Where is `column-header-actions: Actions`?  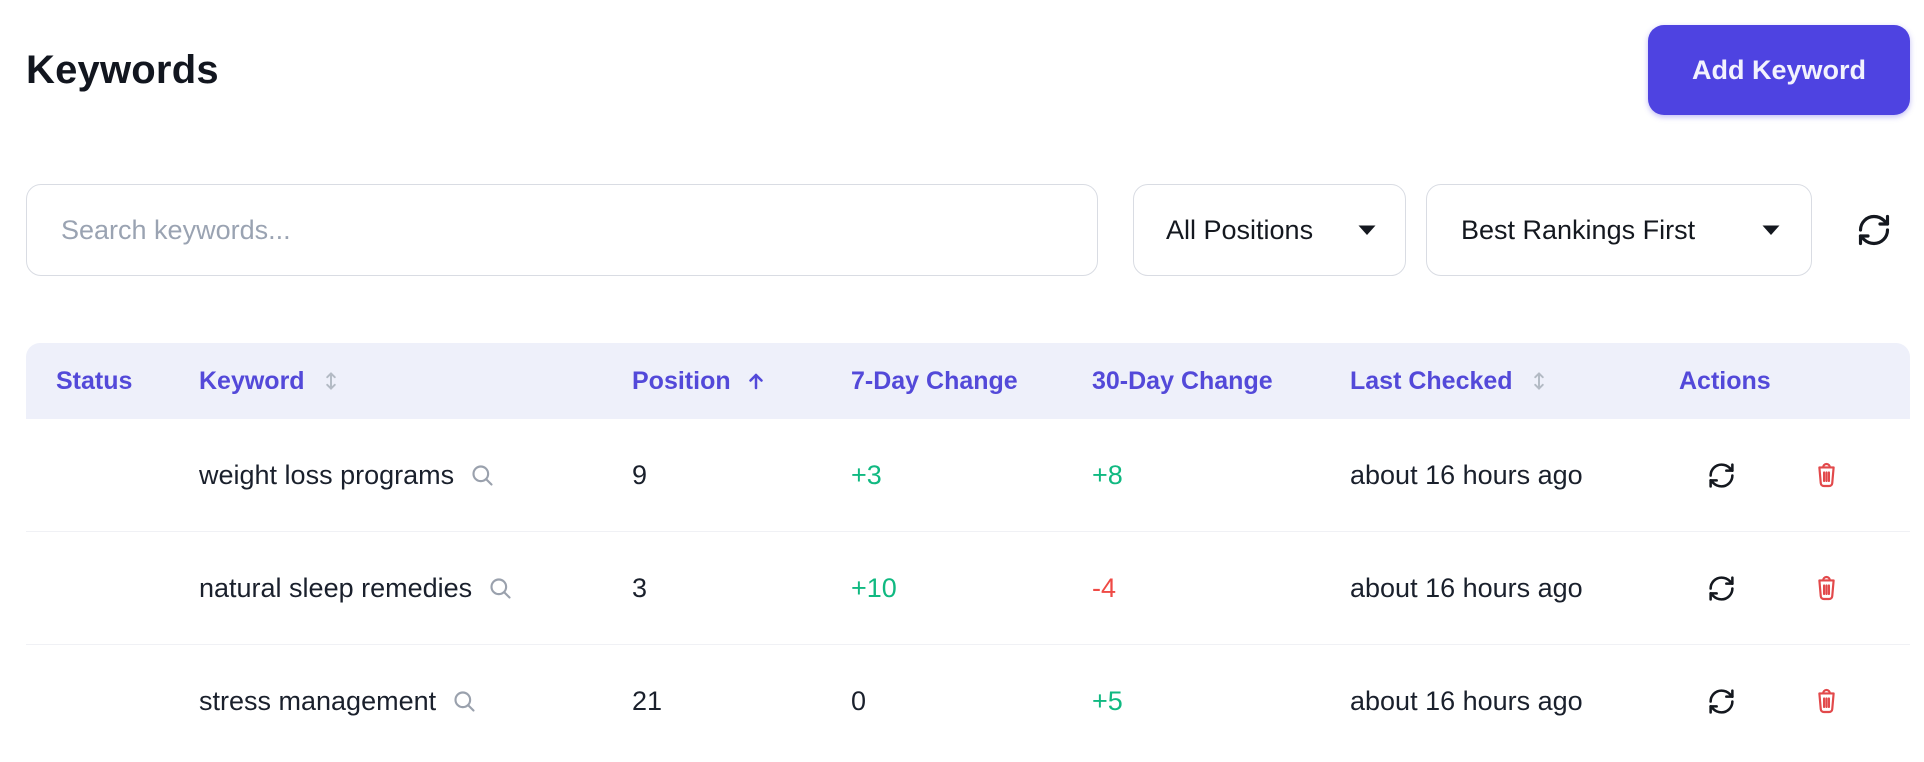 column-header-actions: Actions is located at coordinates (1725, 380).